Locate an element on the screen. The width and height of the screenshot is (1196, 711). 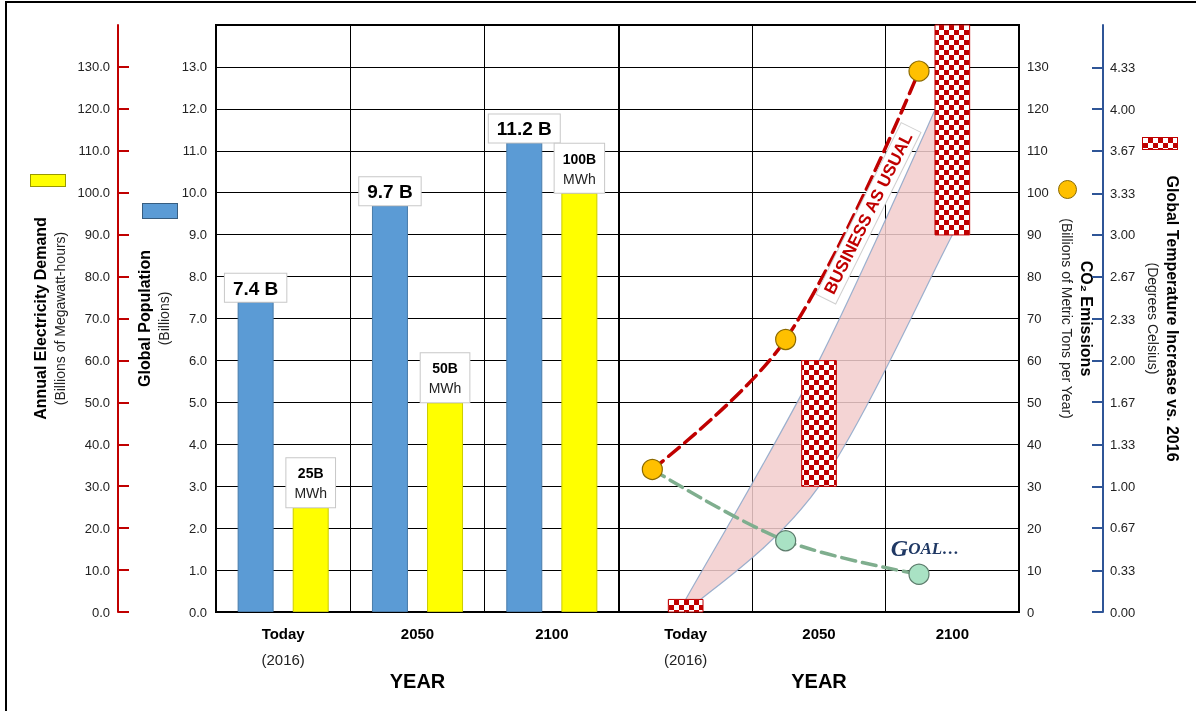
y2-tick-label: 60.0 is located at coordinates (97, 360).